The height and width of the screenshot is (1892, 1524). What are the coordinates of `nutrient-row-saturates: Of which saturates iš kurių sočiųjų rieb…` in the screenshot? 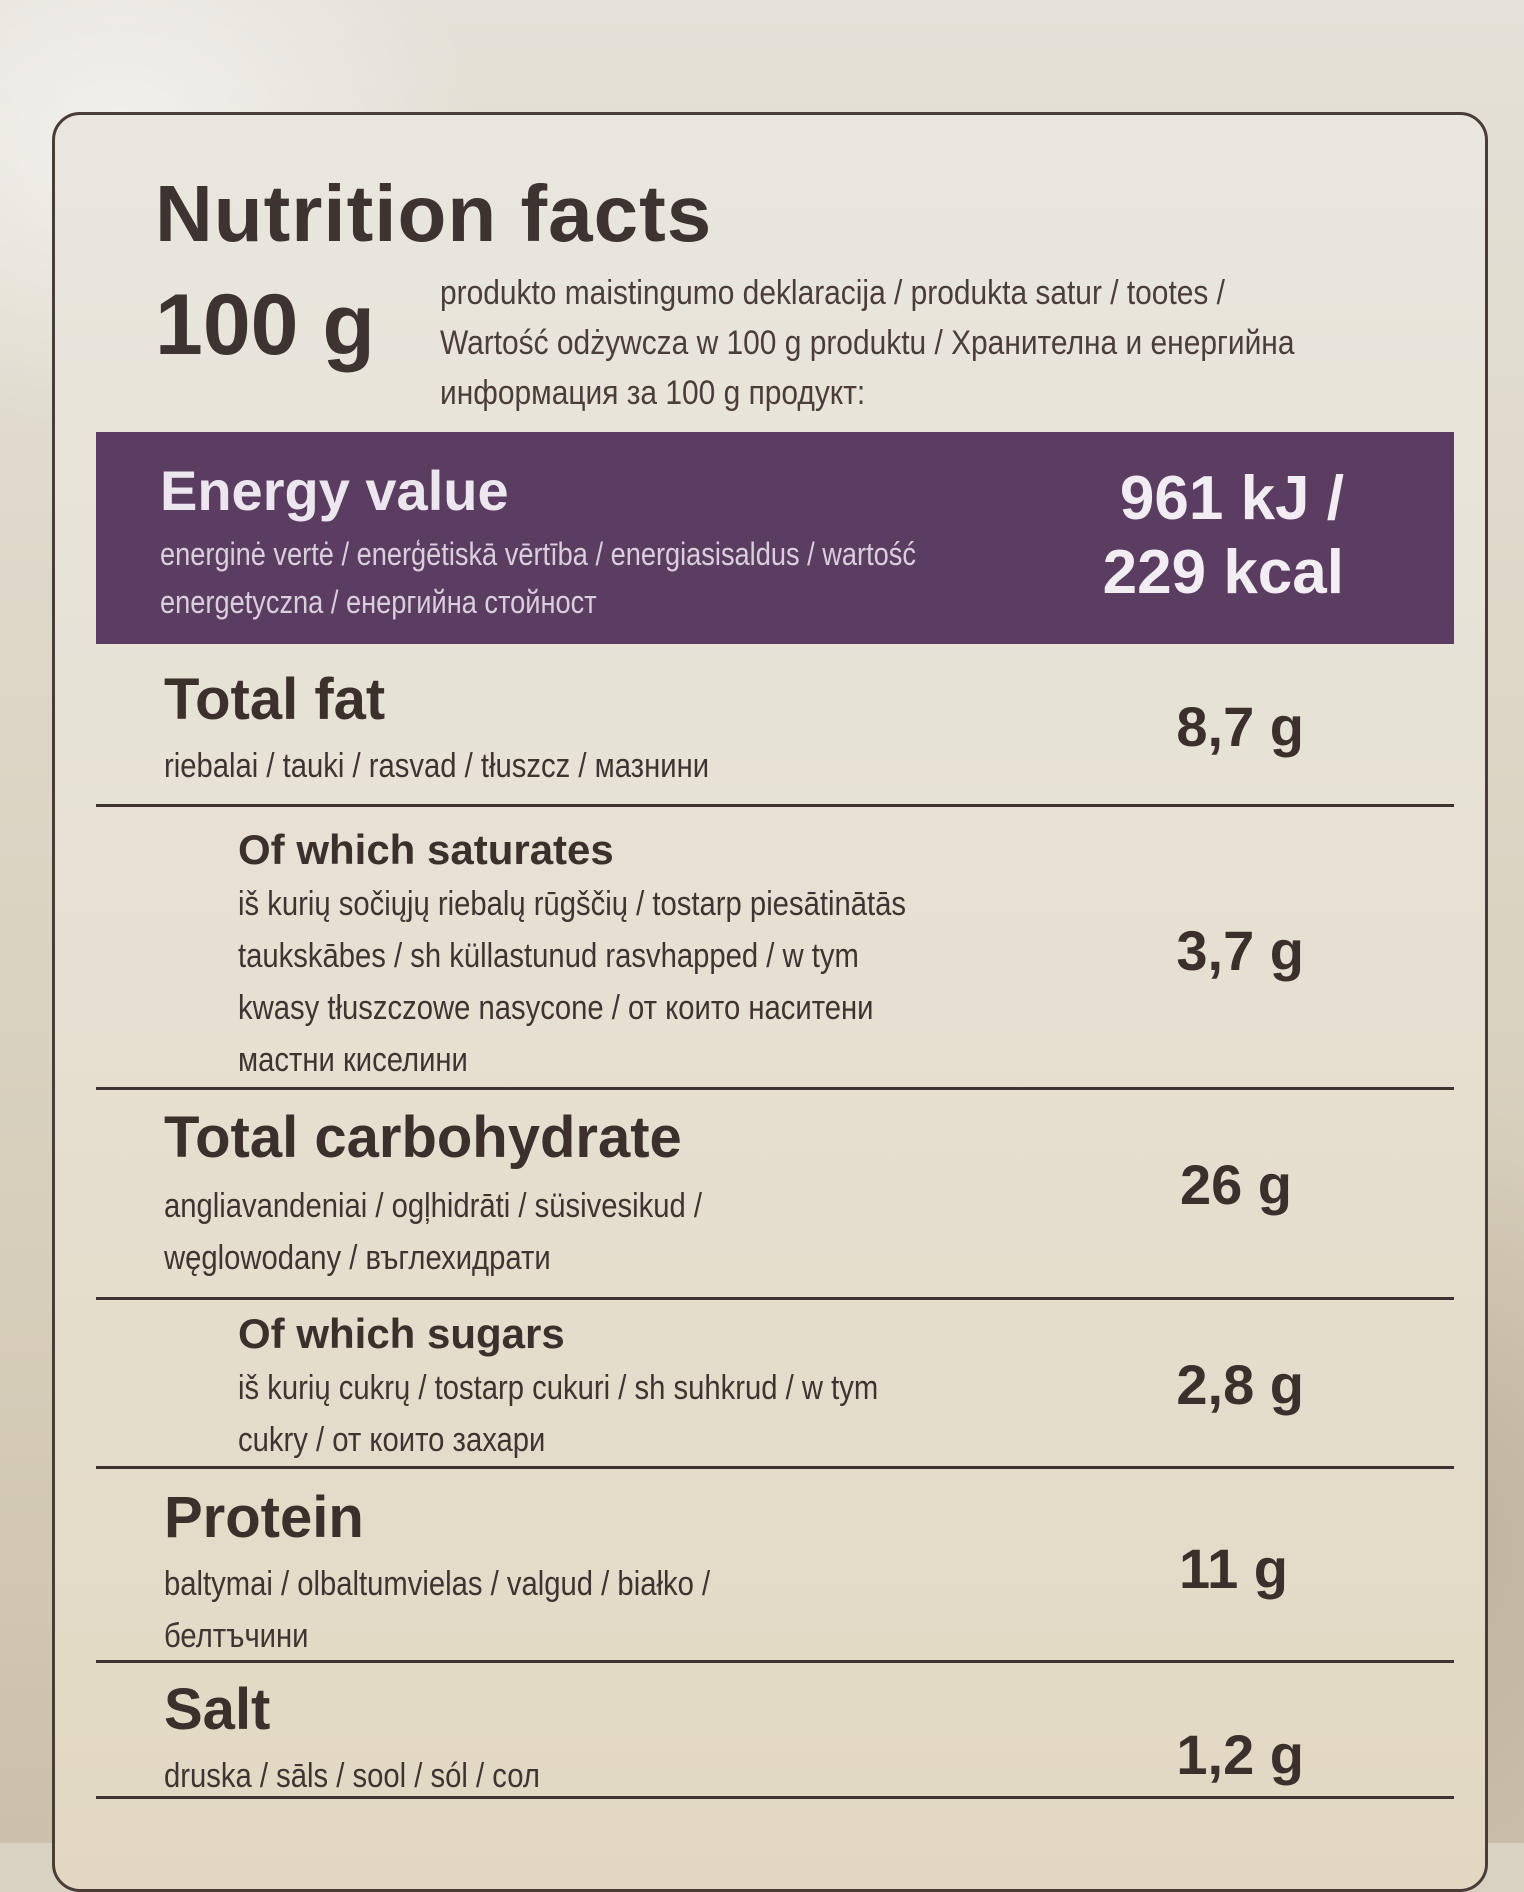 It's located at (775, 952).